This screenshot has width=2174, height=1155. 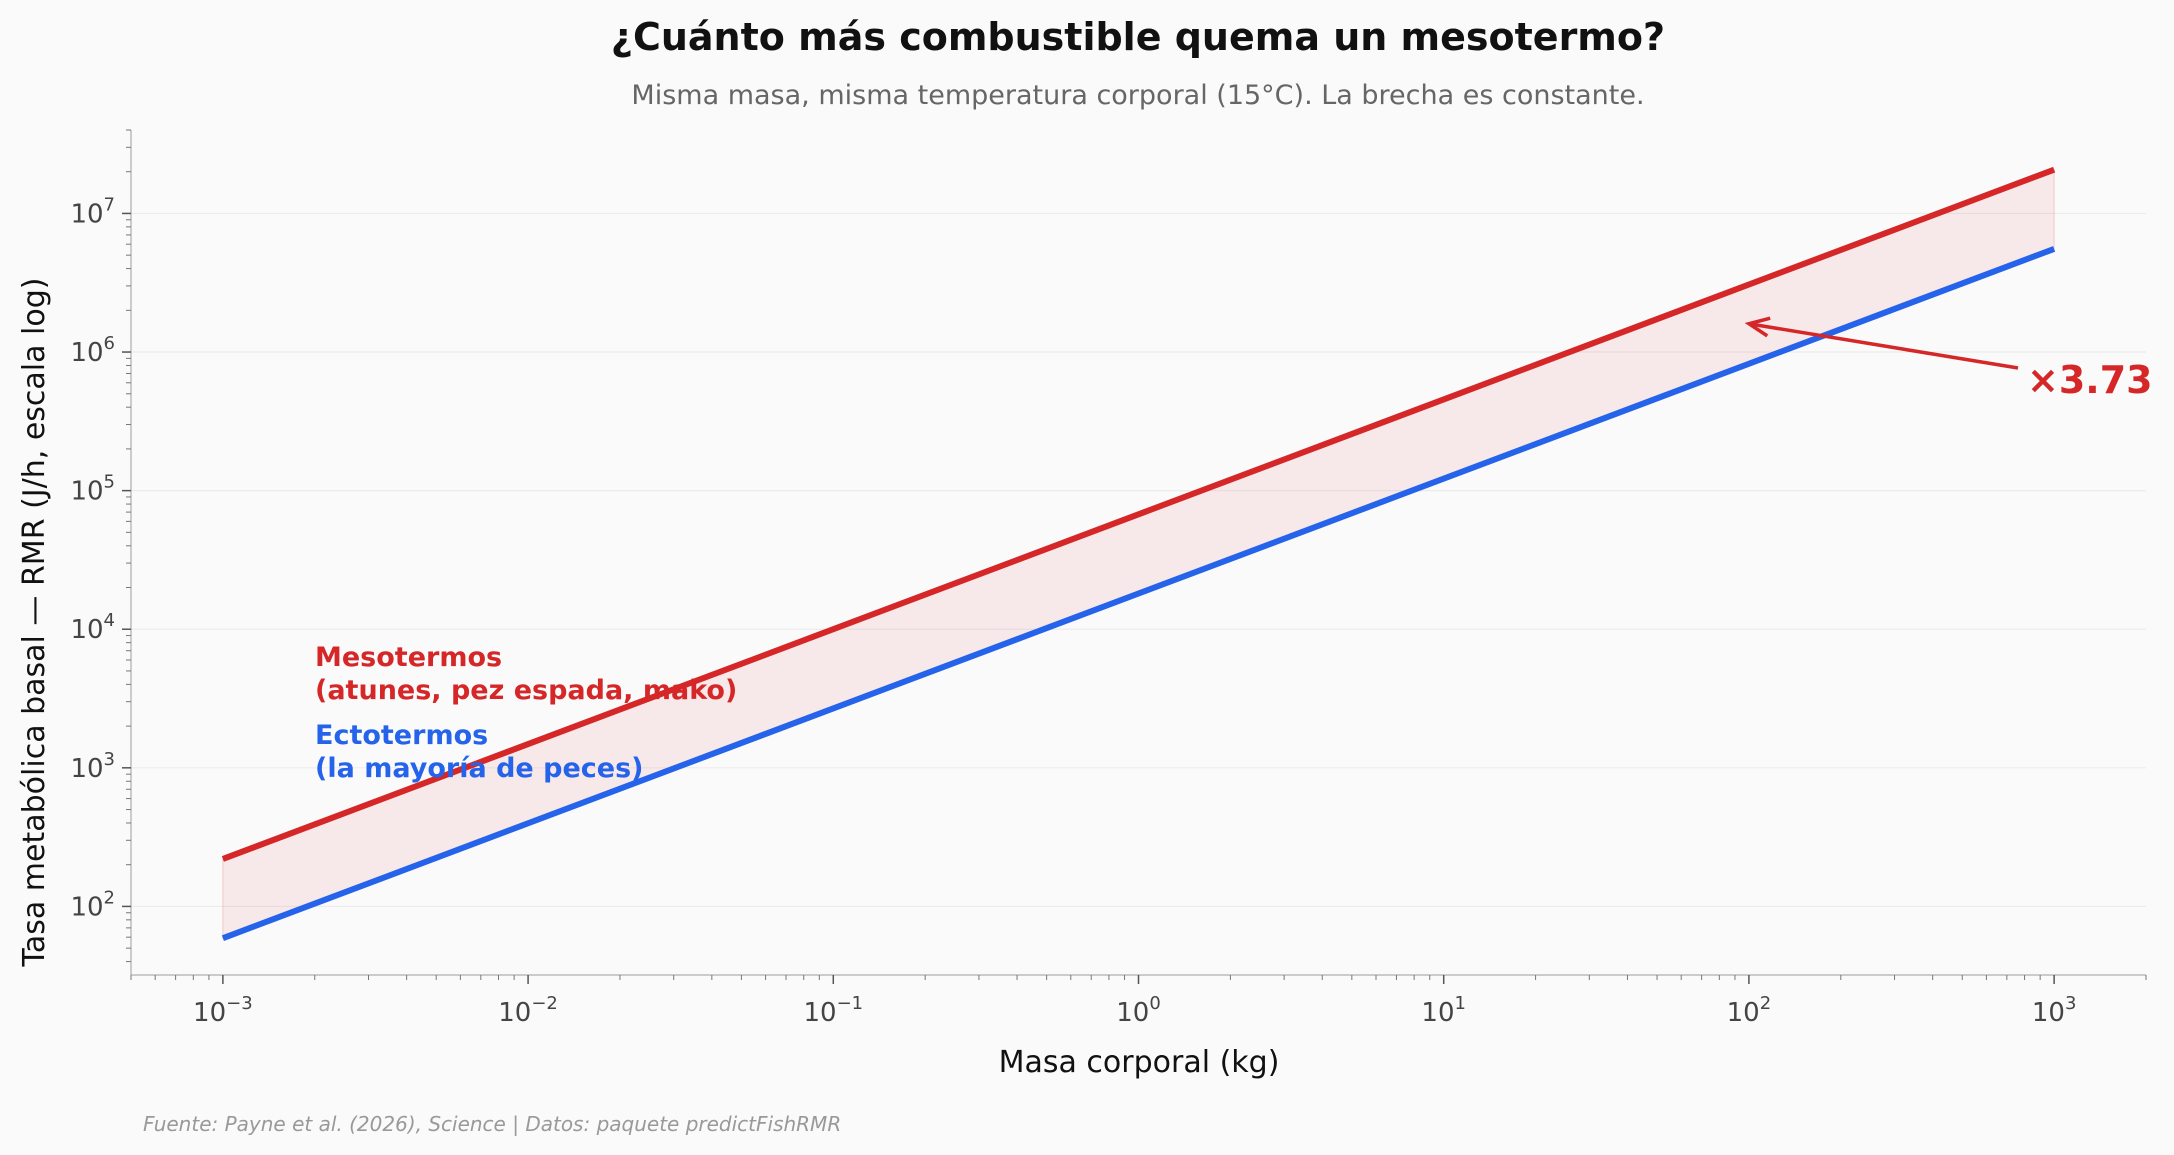 I want to click on x-axis-label: Masa corporal (kg), so click(x=1139, y=1062).